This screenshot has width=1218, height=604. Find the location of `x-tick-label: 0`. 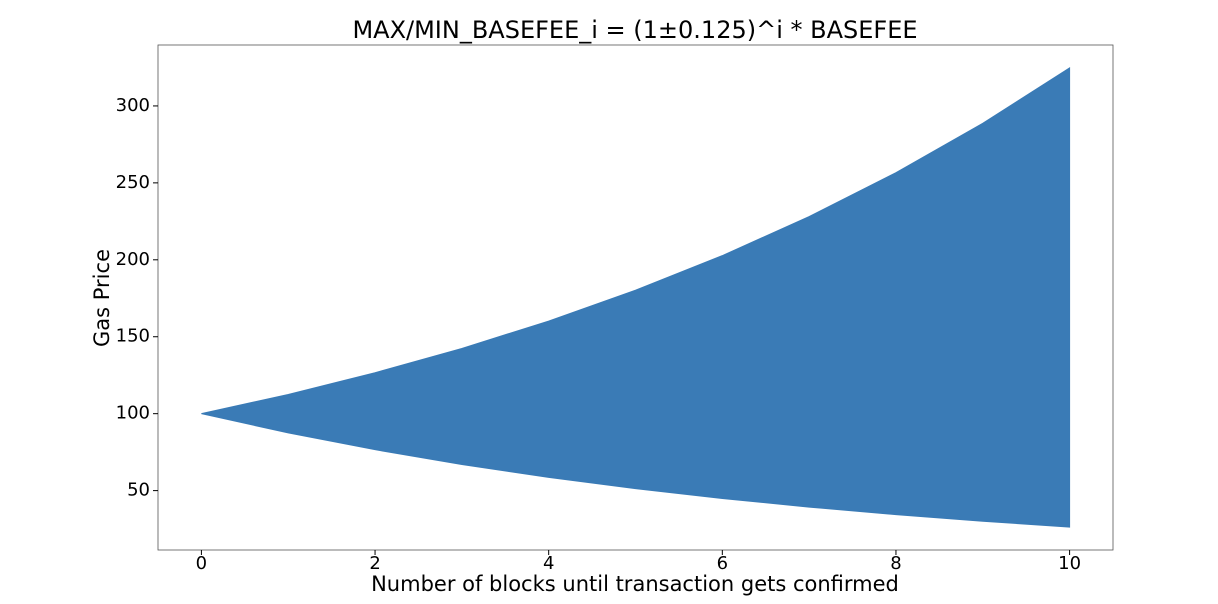

x-tick-label: 0 is located at coordinates (201, 563).